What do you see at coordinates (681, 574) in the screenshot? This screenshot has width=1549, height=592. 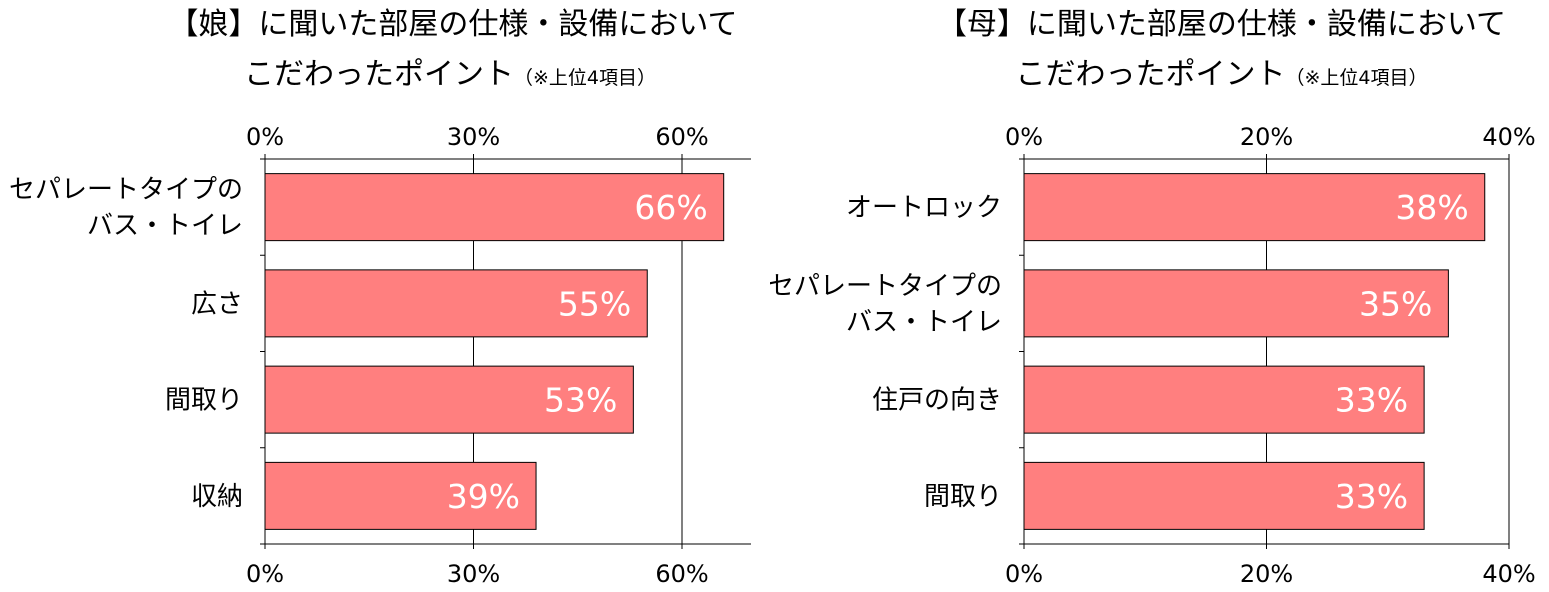 I see `tick-label-bottom: 60%` at bounding box center [681, 574].